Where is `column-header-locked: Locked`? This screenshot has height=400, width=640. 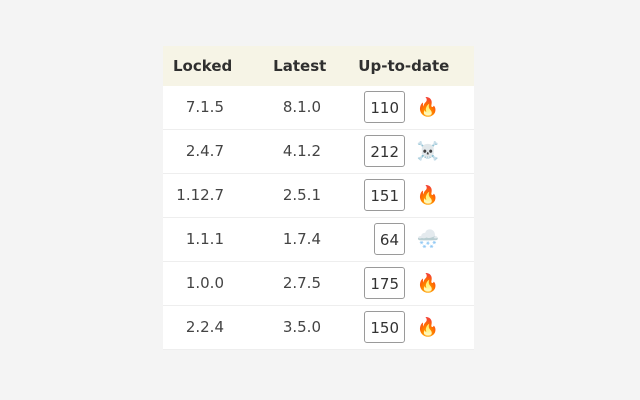 column-header-locked: Locked is located at coordinates (203, 66).